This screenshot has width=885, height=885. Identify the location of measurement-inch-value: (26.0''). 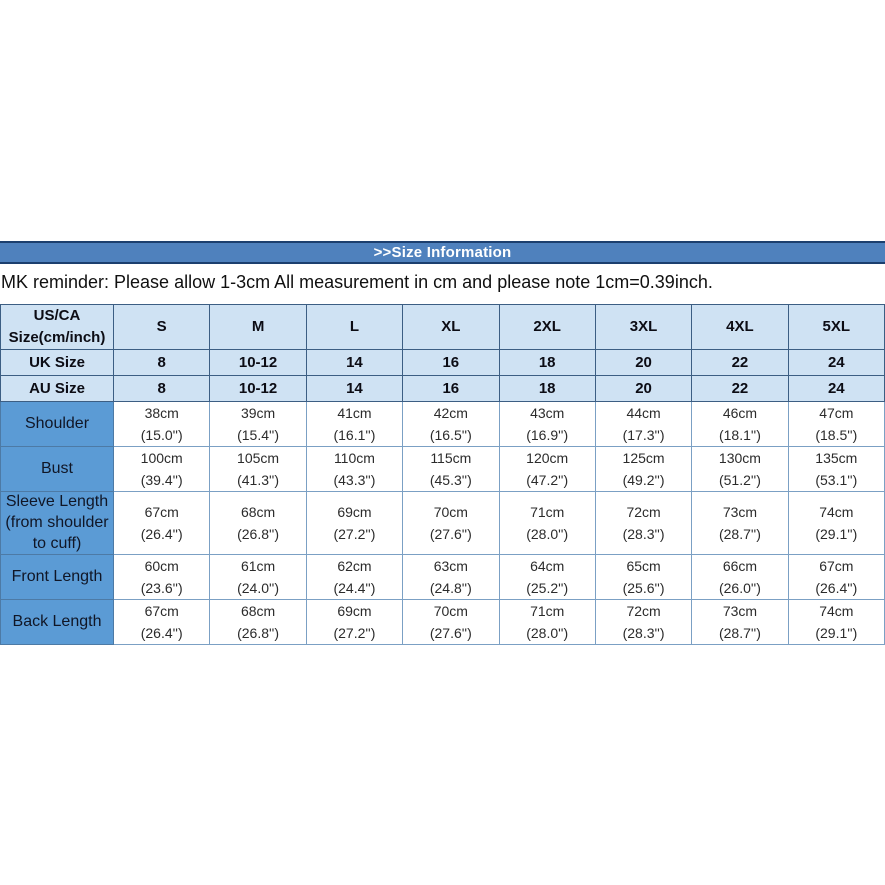
(739, 588).